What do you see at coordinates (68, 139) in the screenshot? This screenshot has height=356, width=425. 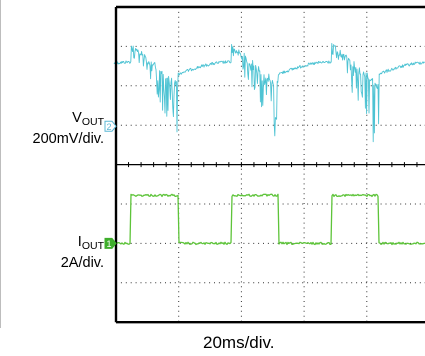 I see `vout-scale: 200mV/div.` at bounding box center [68, 139].